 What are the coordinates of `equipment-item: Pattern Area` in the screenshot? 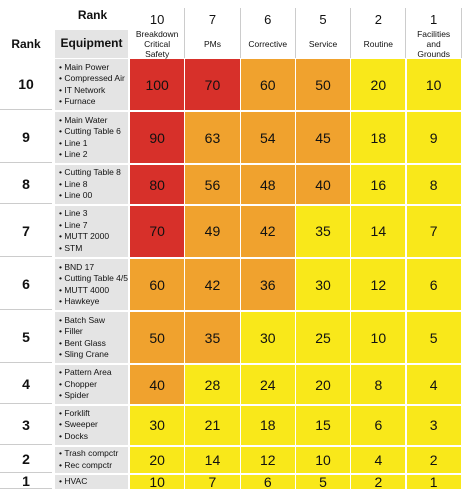 It's located at (85, 373).